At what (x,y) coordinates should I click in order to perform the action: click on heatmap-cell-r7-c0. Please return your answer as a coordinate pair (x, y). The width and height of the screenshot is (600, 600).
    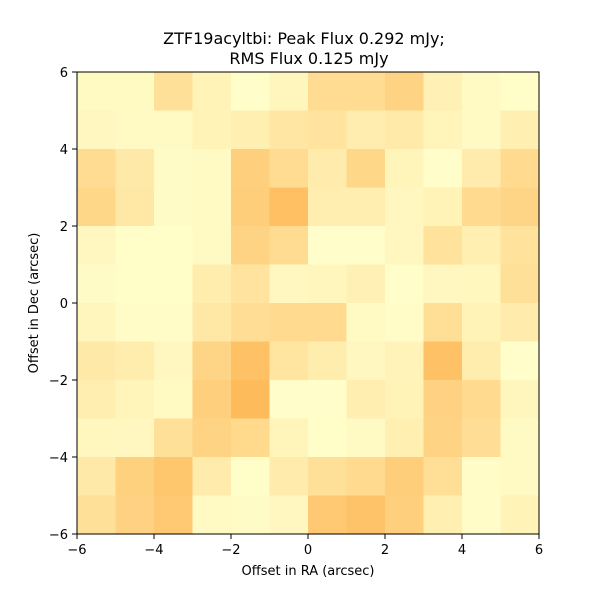
    Looking at the image, I should click on (97, 361).